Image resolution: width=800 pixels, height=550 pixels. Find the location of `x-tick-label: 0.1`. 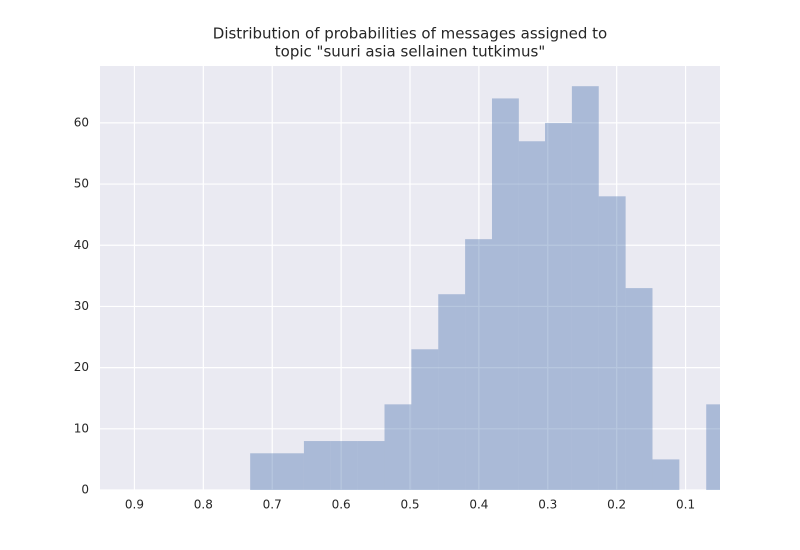

x-tick-label: 0.1 is located at coordinates (685, 505).